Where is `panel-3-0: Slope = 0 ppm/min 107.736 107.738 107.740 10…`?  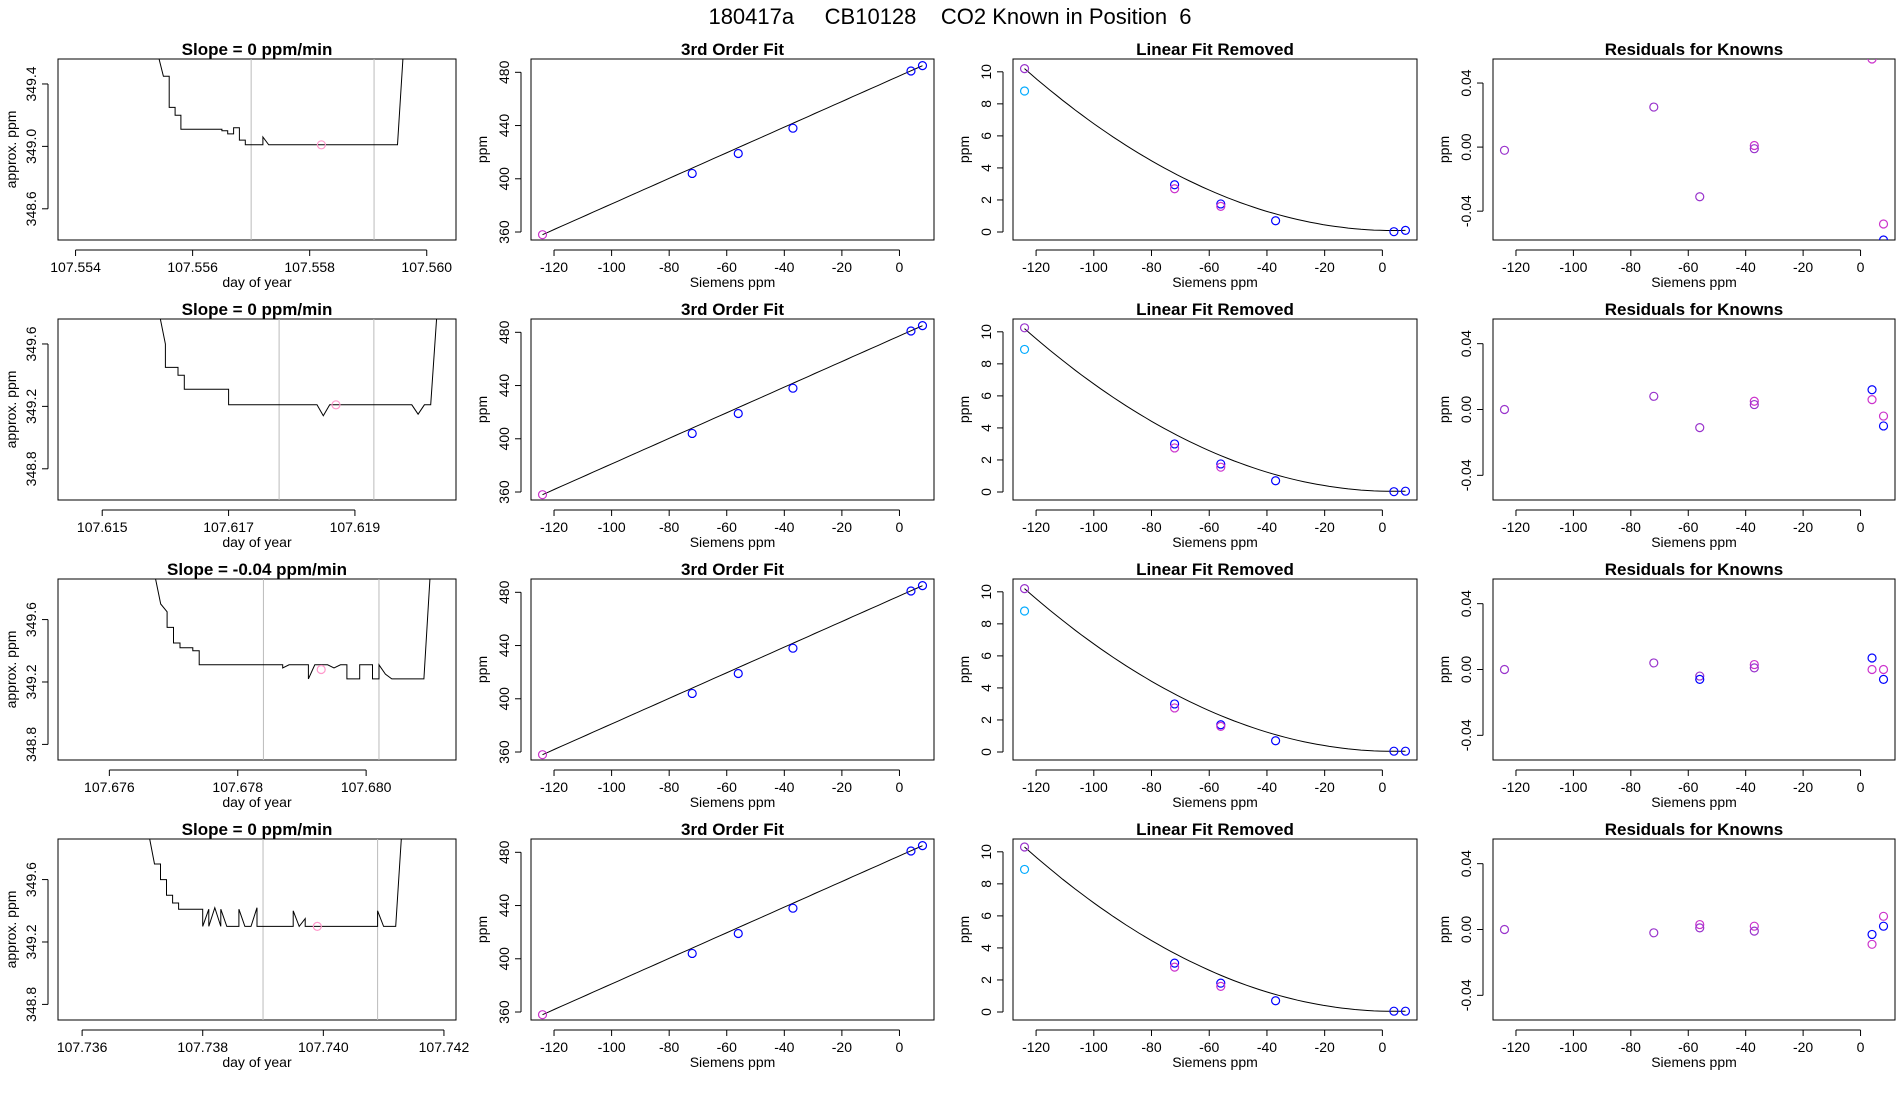 panel-3-0: Slope = 0 ppm/min 107.736 107.738 107.740 10… is located at coordinates (236, 945).